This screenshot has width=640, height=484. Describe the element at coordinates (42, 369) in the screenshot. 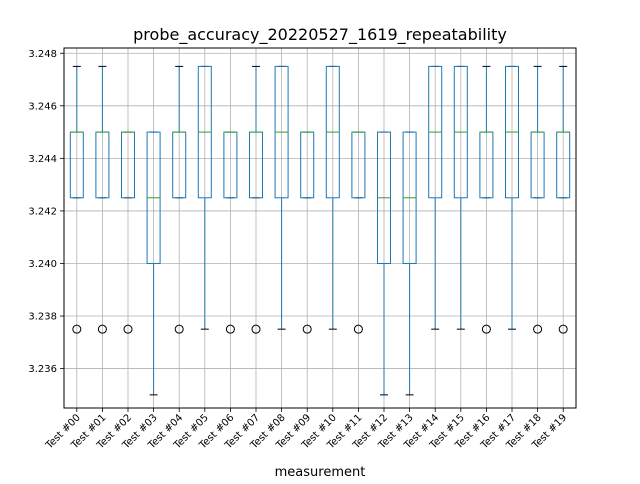

I see `y-tick-label: 3.236` at that location.